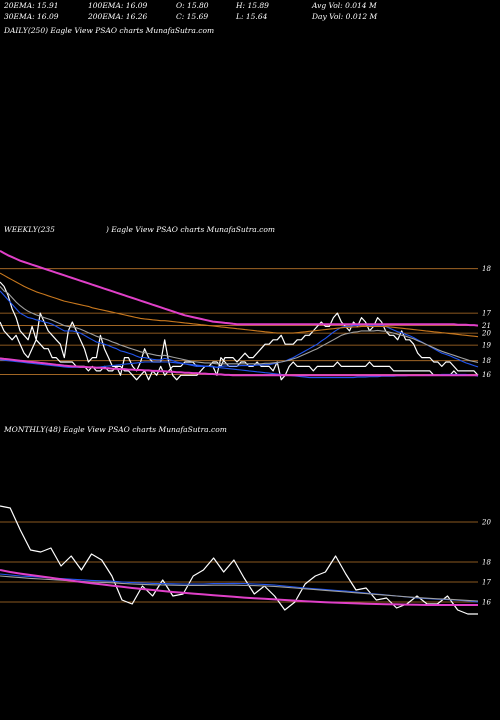 The width and height of the screenshot is (500, 720). What do you see at coordinates (29, 229) in the screenshot?
I see `weekly-panel-label-left: WEEKLY(235` at bounding box center [29, 229].